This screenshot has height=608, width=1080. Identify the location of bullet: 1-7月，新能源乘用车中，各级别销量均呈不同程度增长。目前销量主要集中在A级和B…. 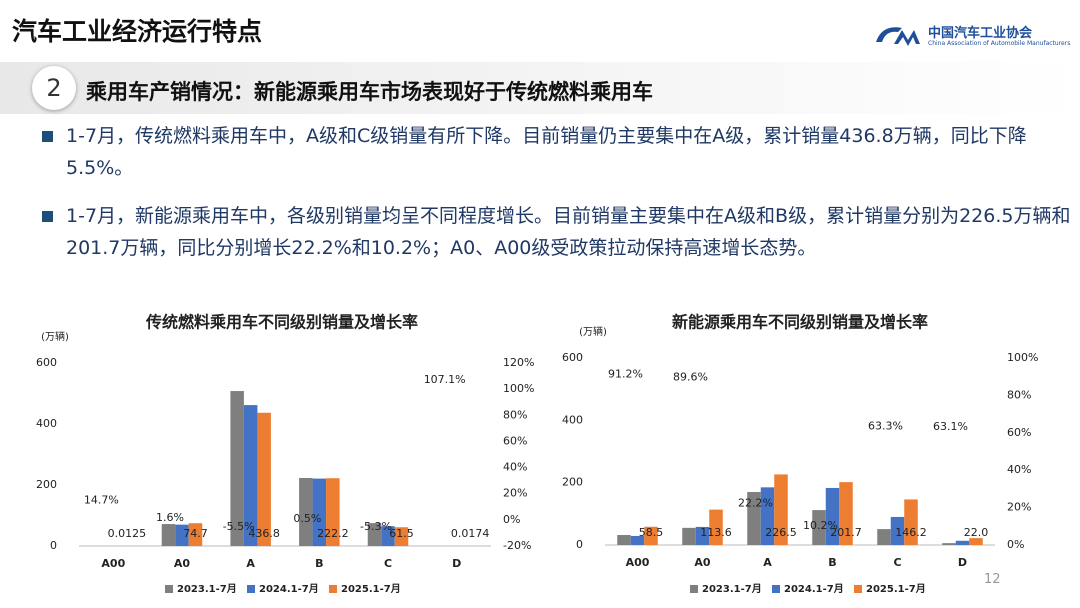
(559, 232).